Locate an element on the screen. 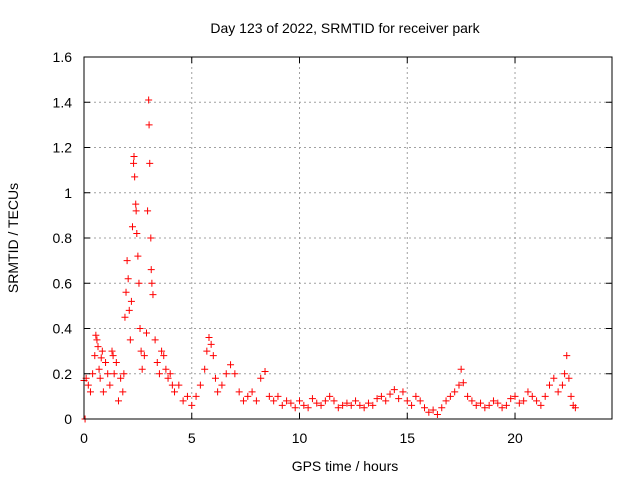 The image size is (640, 485). x-tick-label: 5 is located at coordinates (192, 438).